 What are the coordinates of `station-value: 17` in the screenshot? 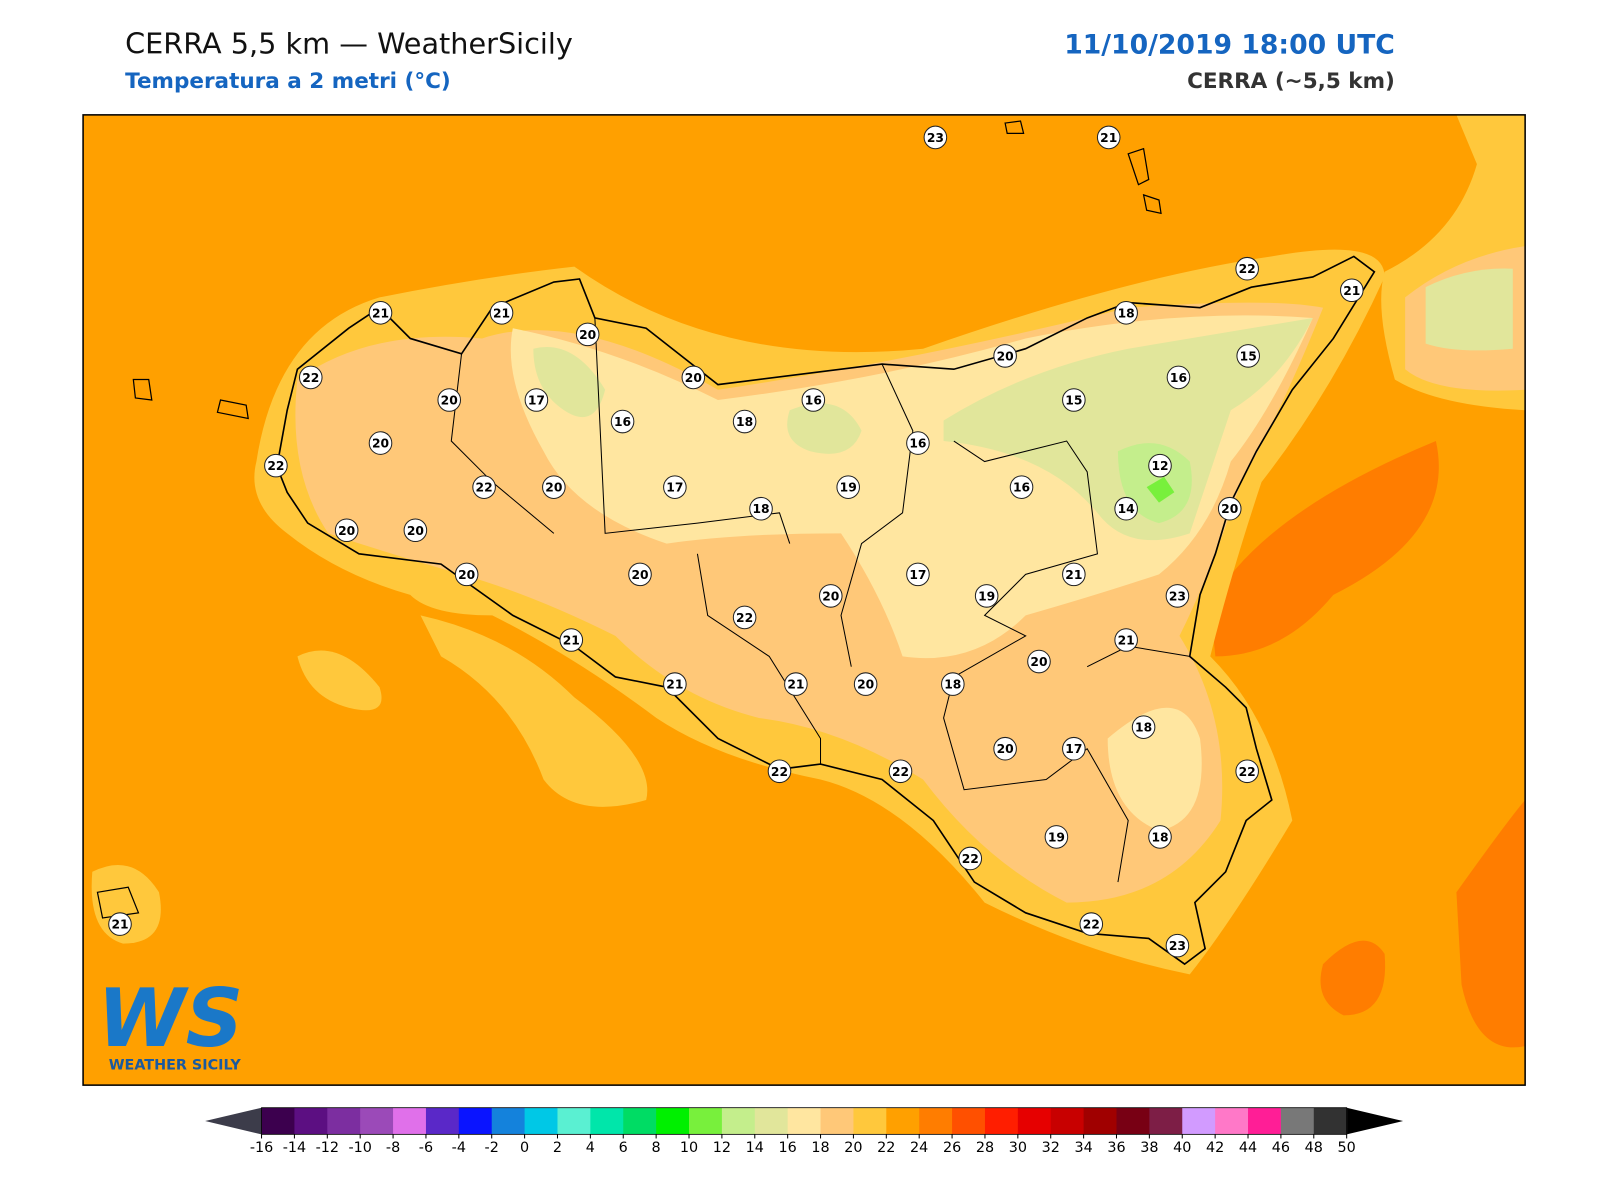 It's located at (1073, 749).